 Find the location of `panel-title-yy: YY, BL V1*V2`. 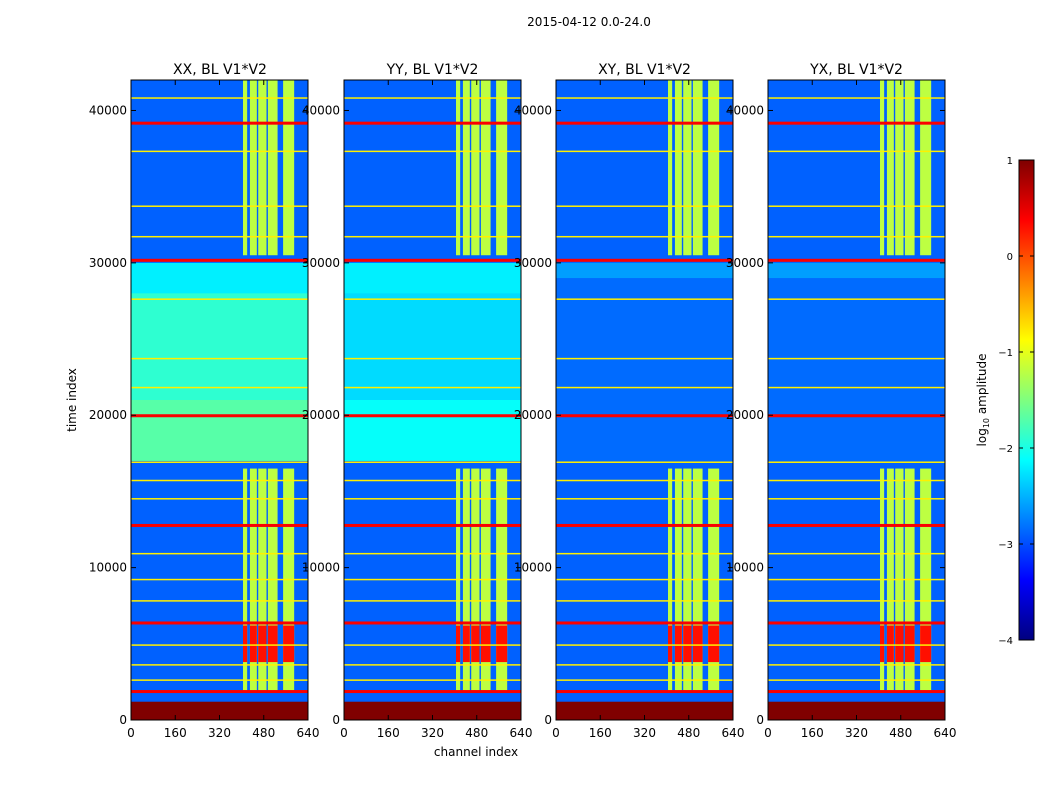

panel-title-yy: YY, BL V1*V2 is located at coordinates (432, 70).